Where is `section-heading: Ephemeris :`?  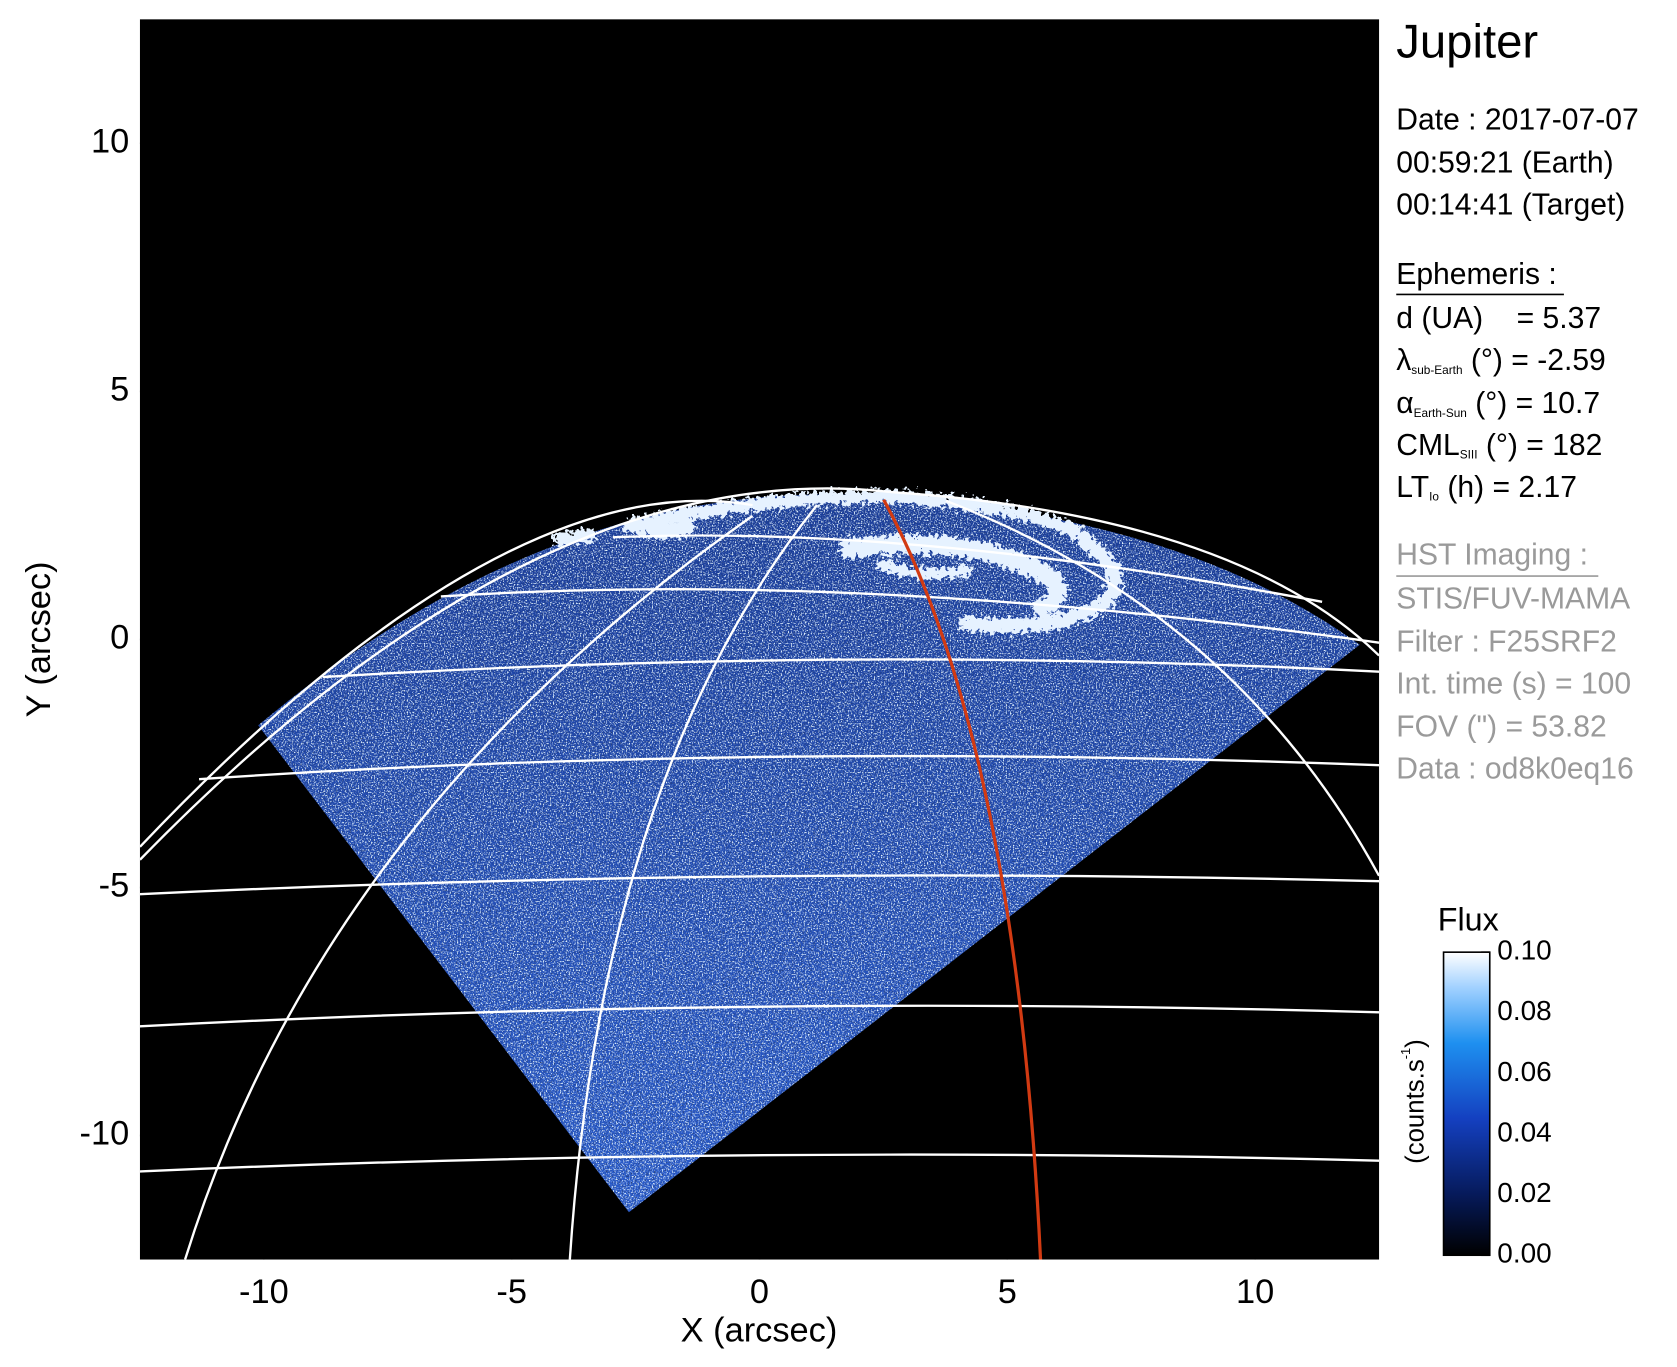
section-heading: Ephemeris : is located at coordinates (1476, 274).